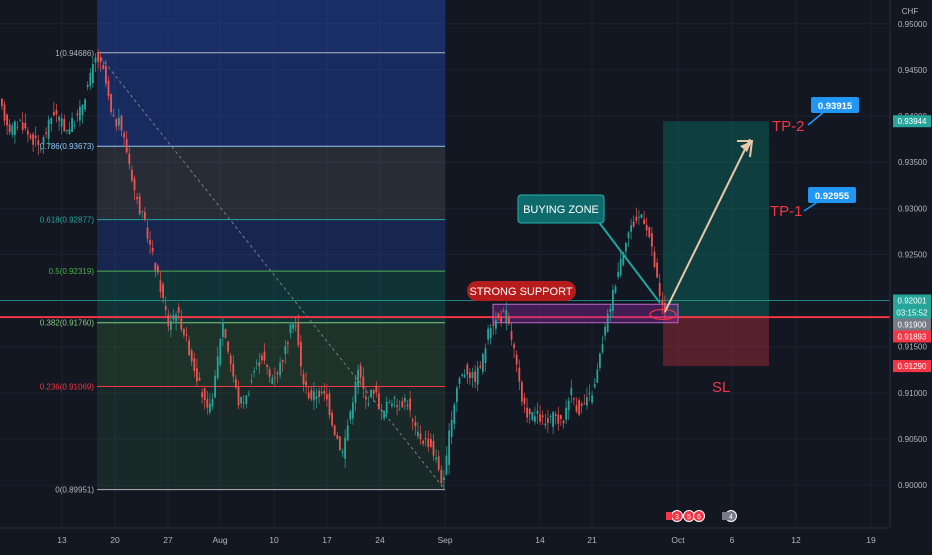 Image resolution: width=932 pixels, height=555 pixels. I want to click on stop-zone, so click(716, 342).